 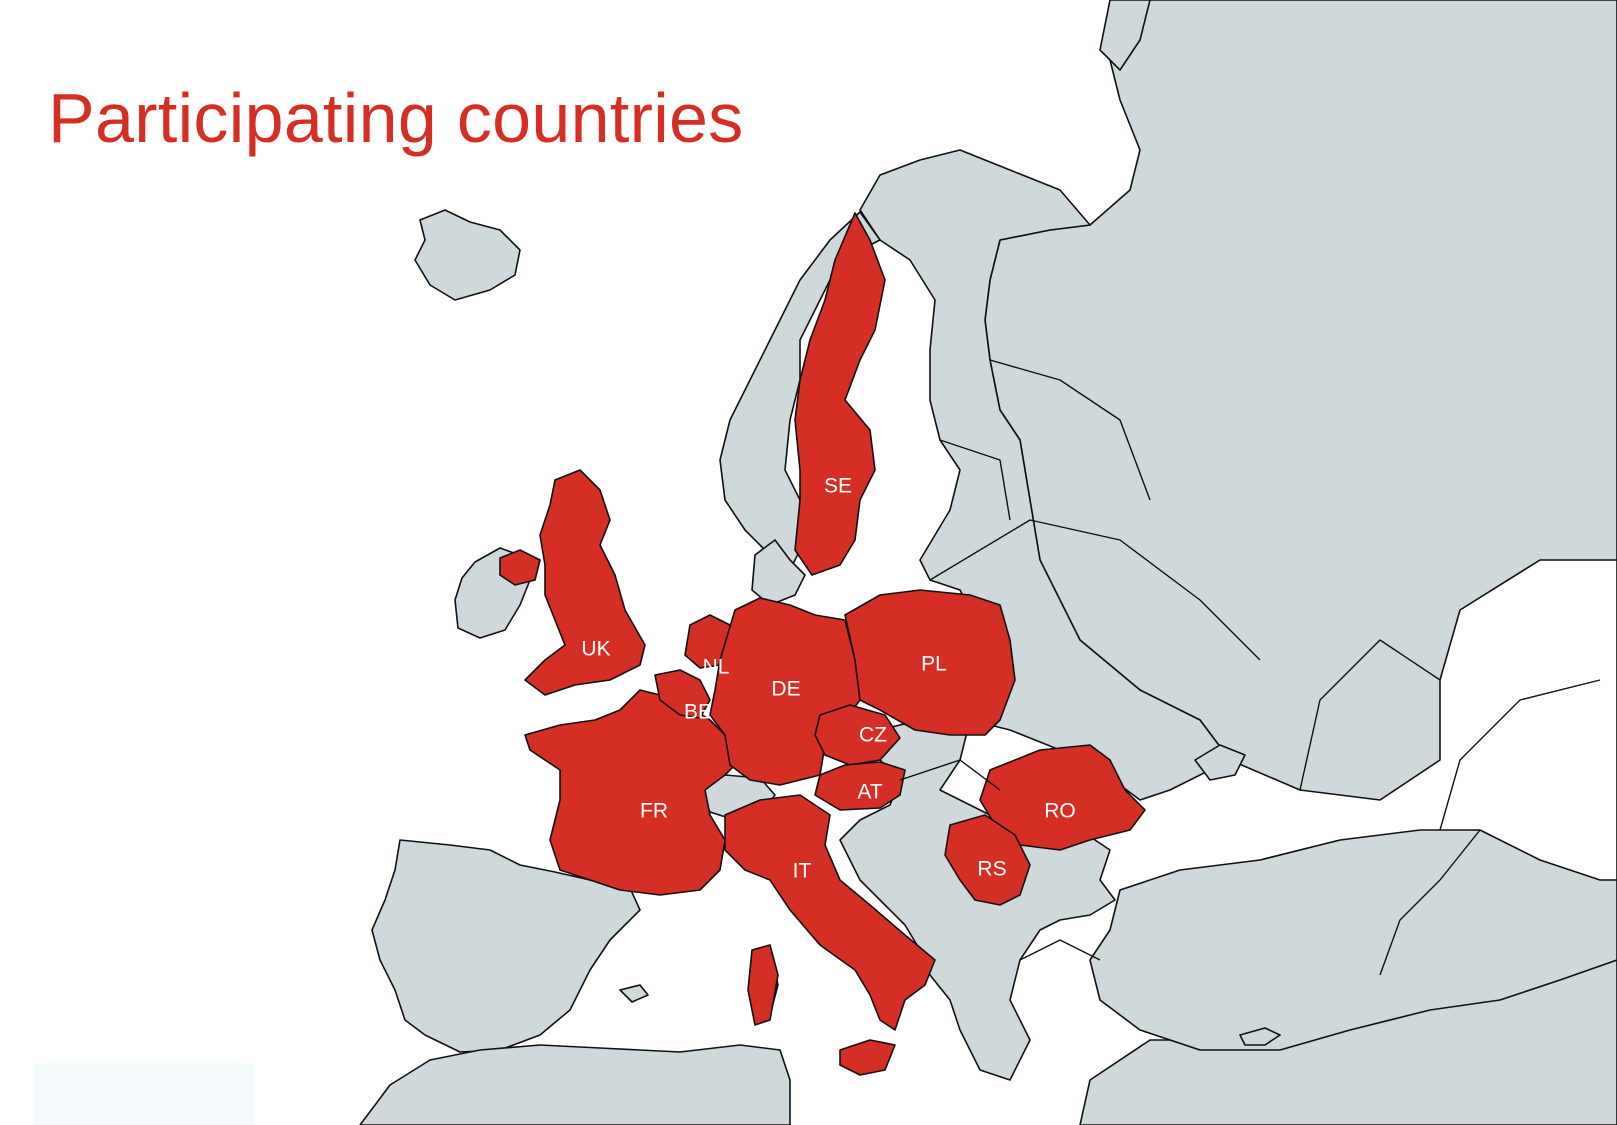 I want to click on label-uk: UK, so click(x=595, y=649).